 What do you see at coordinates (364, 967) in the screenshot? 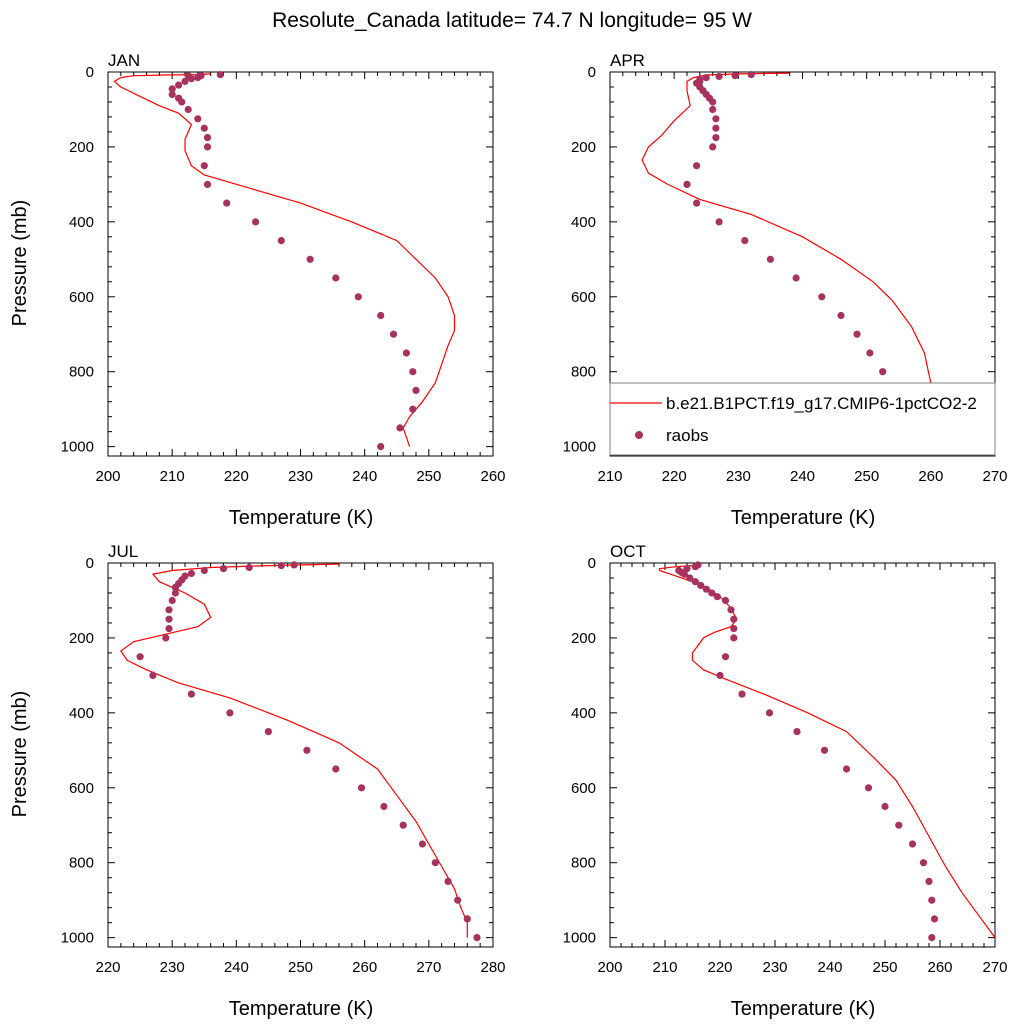
I see `x-tick-label: 260` at bounding box center [364, 967].